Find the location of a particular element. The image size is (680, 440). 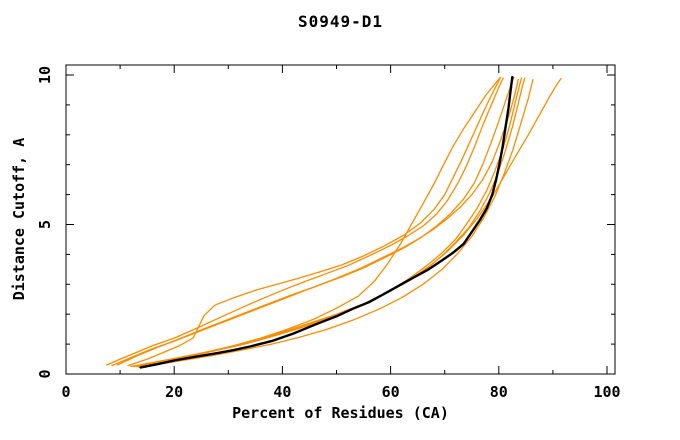

chart-title: S0949-D1 is located at coordinates (340, 21).